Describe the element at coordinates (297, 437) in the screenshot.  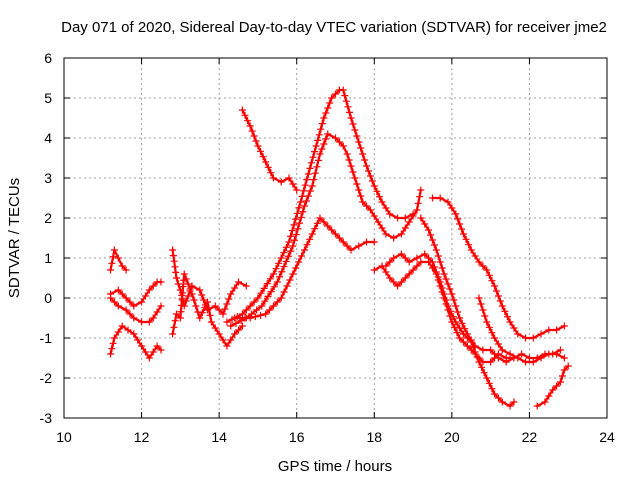
I see `x-tick-label: 16` at that location.